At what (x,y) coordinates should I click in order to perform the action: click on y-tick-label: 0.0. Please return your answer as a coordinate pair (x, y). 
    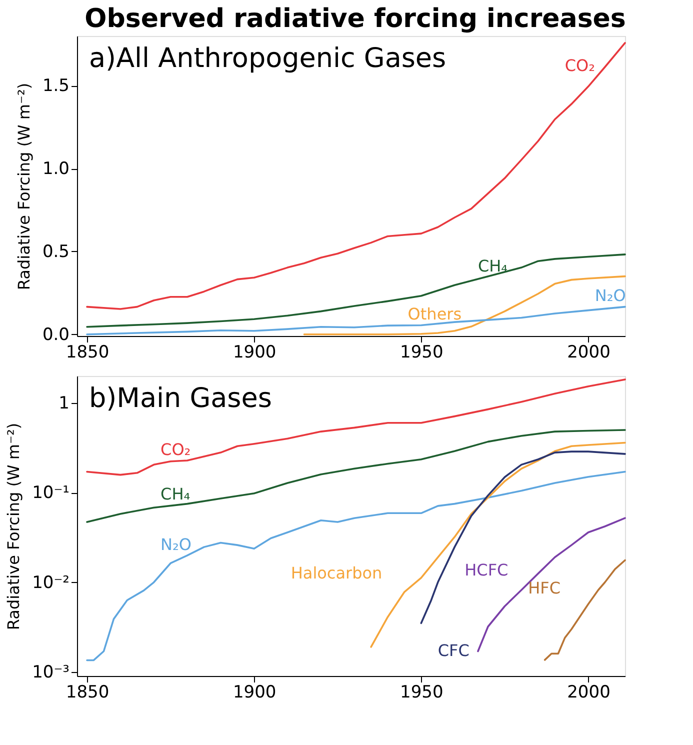
    Looking at the image, I should click on (56, 334).